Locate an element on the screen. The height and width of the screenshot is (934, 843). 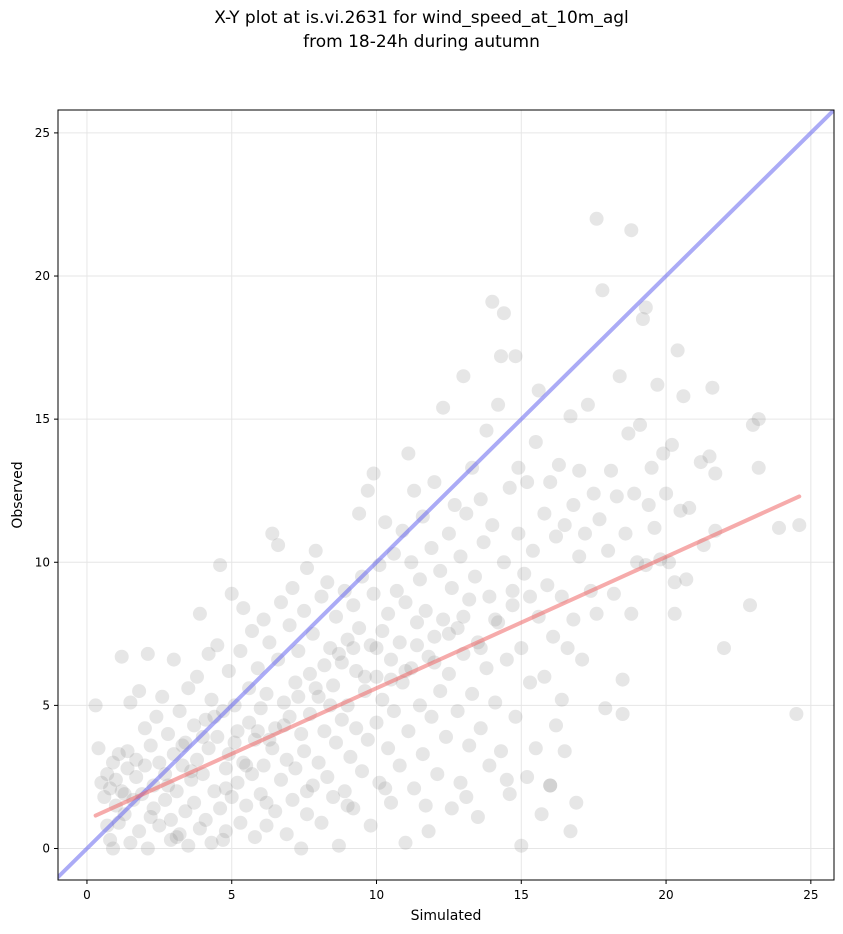
x-tick-label: 20 is located at coordinates (665, 895).